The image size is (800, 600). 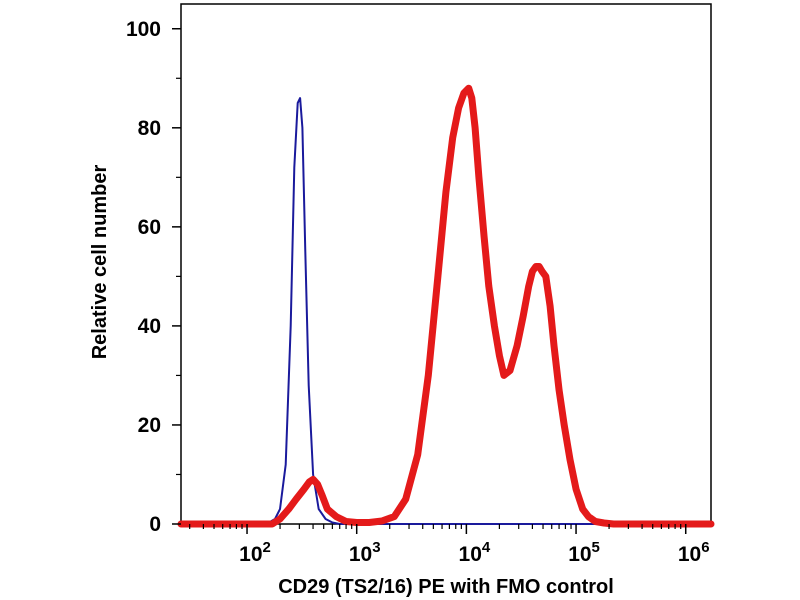 What do you see at coordinates (153, 277) in the screenshot?
I see `y-axis-ticks: 0 20 40 60 80 100` at bounding box center [153, 277].